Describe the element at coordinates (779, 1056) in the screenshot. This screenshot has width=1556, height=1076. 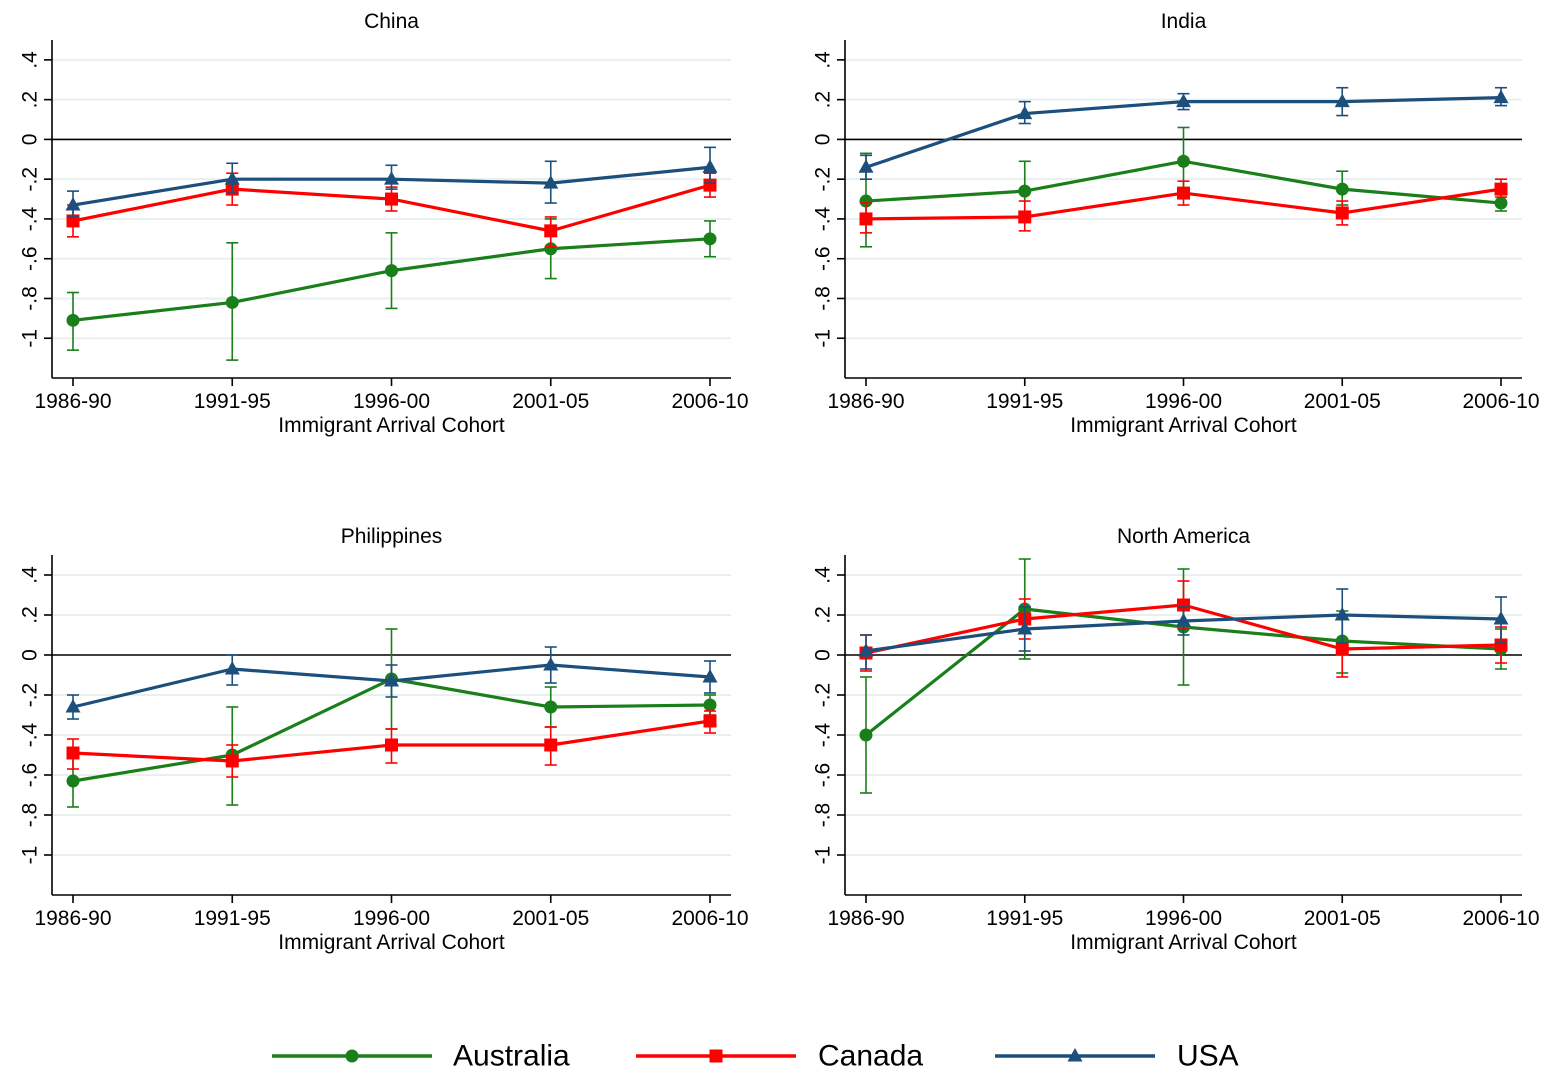
I see `legend-item-canada: Canada` at that location.